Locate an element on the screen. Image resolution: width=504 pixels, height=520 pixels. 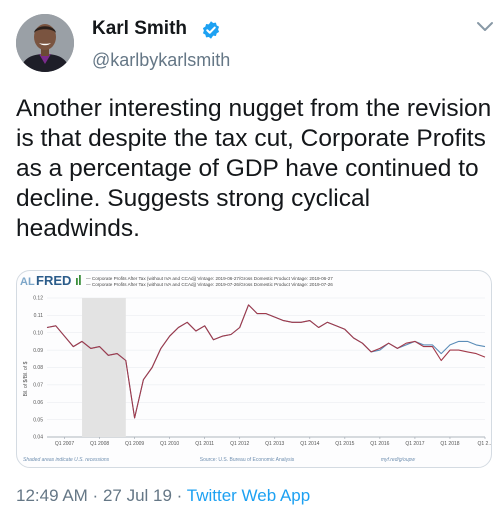
footer-source: Source: U.S. Bureau of Economic Analysis is located at coordinates (247, 460).